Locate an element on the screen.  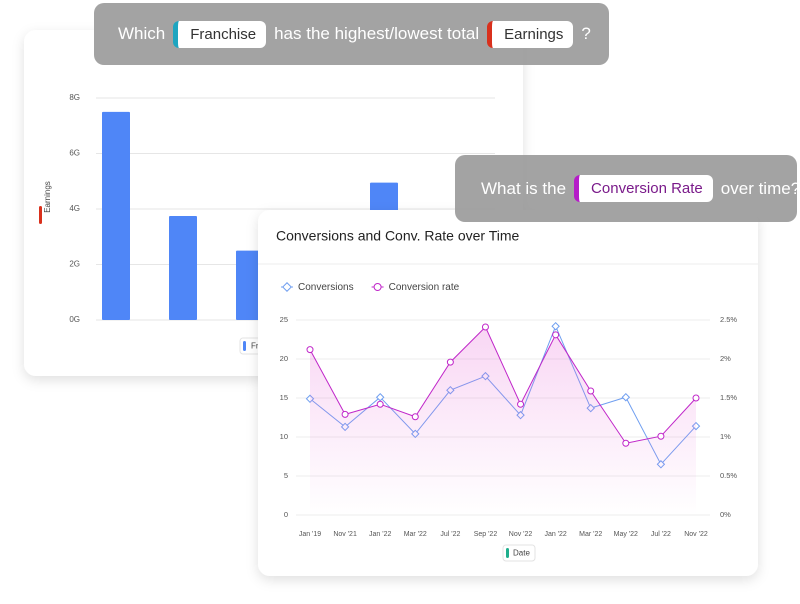
query-text: ? is located at coordinates (586, 33).